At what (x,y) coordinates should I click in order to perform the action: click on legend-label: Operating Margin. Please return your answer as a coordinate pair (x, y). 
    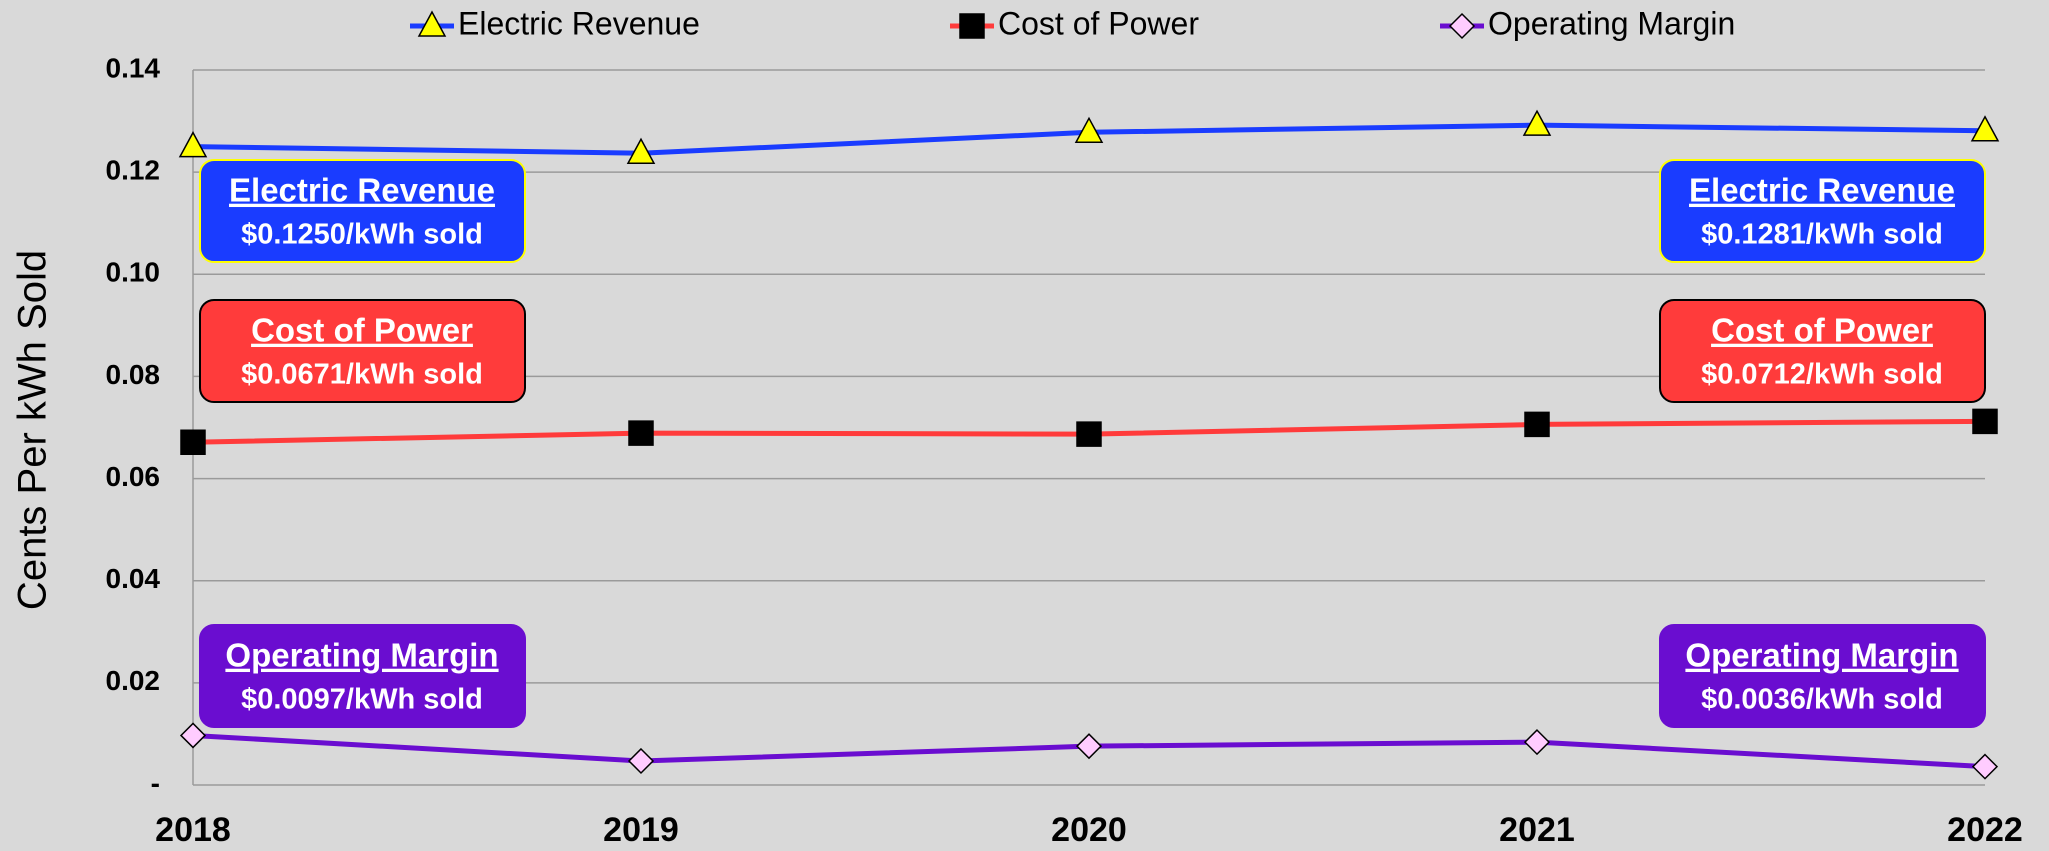
    Looking at the image, I should click on (1611, 23).